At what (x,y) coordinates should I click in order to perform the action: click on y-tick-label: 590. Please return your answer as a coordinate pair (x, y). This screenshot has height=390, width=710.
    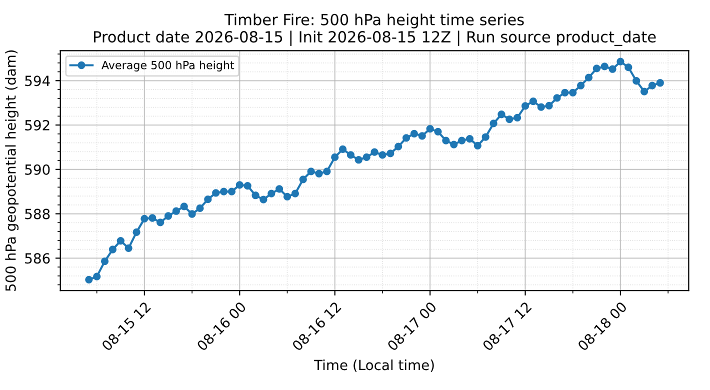
    Looking at the image, I should click on (37, 169).